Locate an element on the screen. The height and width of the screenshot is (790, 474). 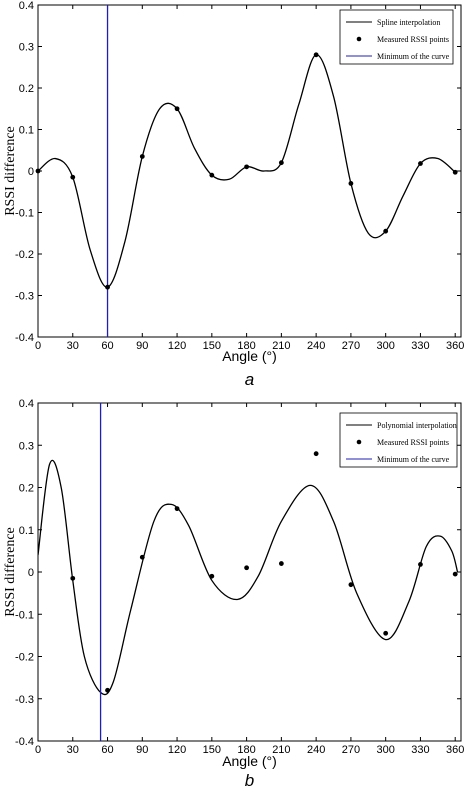
panel-label: a is located at coordinates (249, 379).